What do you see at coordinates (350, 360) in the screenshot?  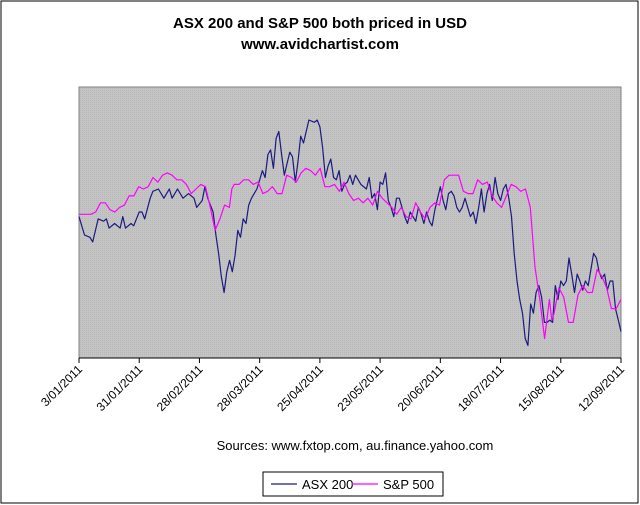 I see `x-ticks` at bounding box center [350, 360].